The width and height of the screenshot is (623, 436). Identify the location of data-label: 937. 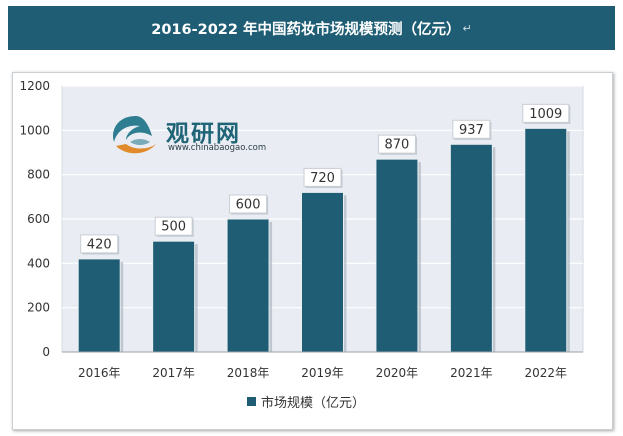
(471, 130).